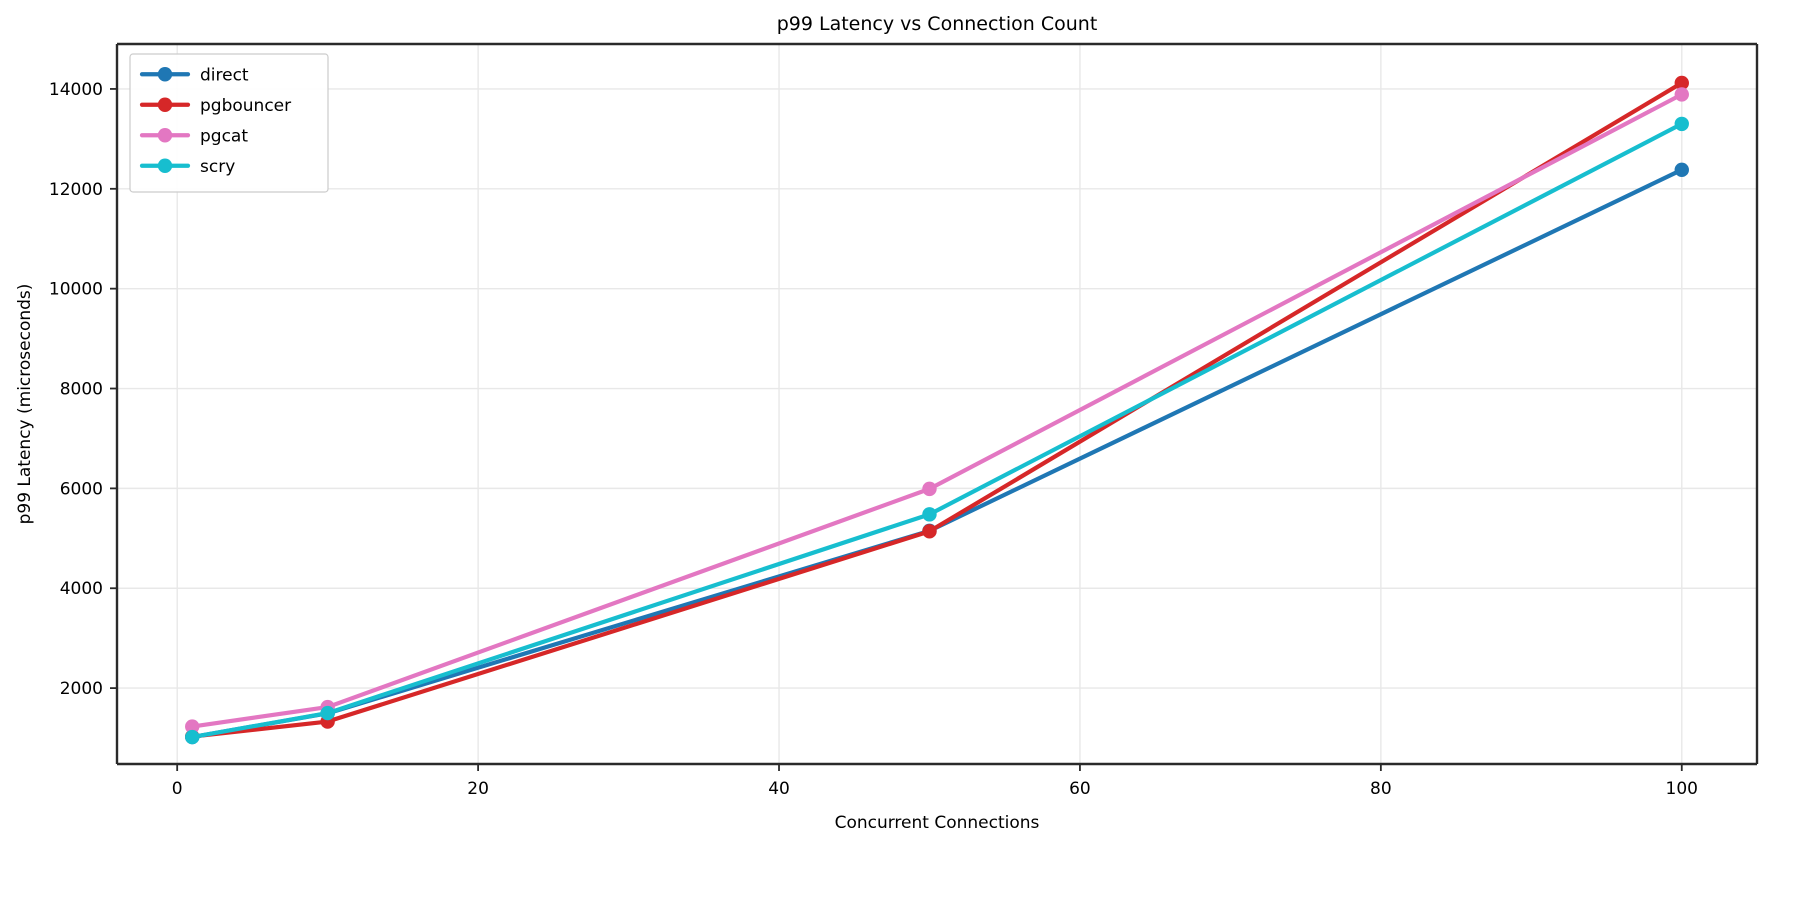 Image resolution: width=1800 pixels, height=900 pixels. I want to click on x-tick-label: 20, so click(478, 789).